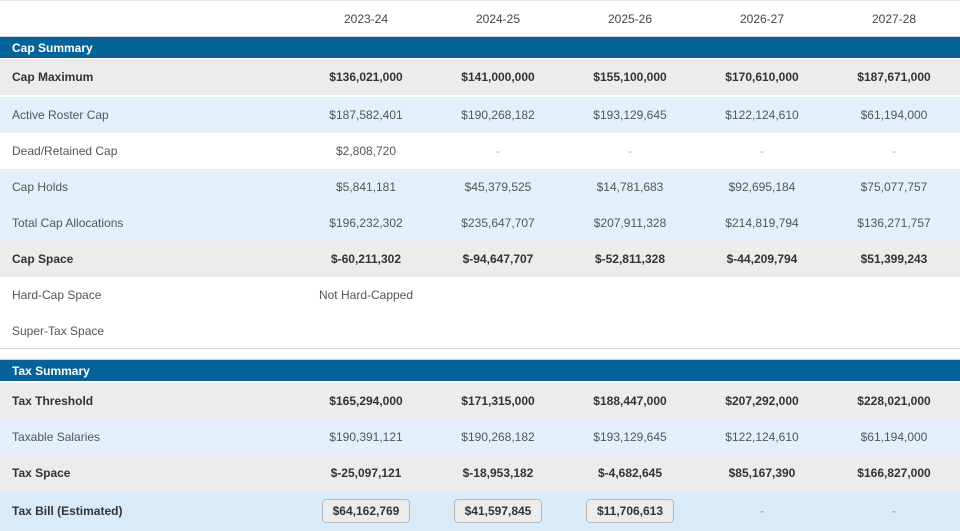  What do you see at coordinates (480, 47) in the screenshot?
I see `cap-summary-header: Cap Summary` at bounding box center [480, 47].